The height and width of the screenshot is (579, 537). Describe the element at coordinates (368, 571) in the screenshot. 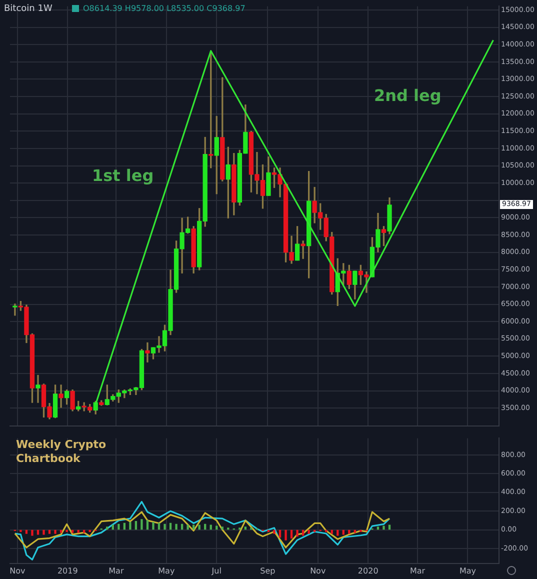

I see `x-tick-label: 2020` at that location.